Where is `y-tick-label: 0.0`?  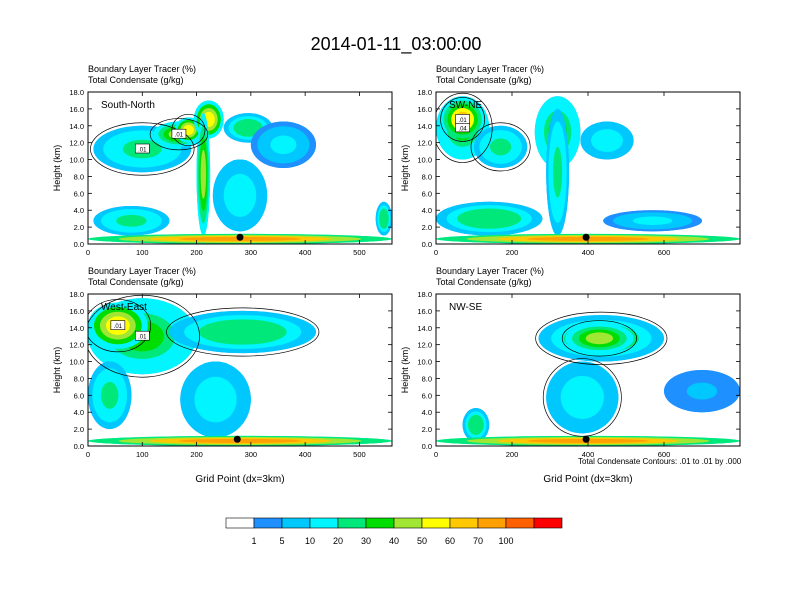 y-tick-label: 0.0 is located at coordinates (79, 446).